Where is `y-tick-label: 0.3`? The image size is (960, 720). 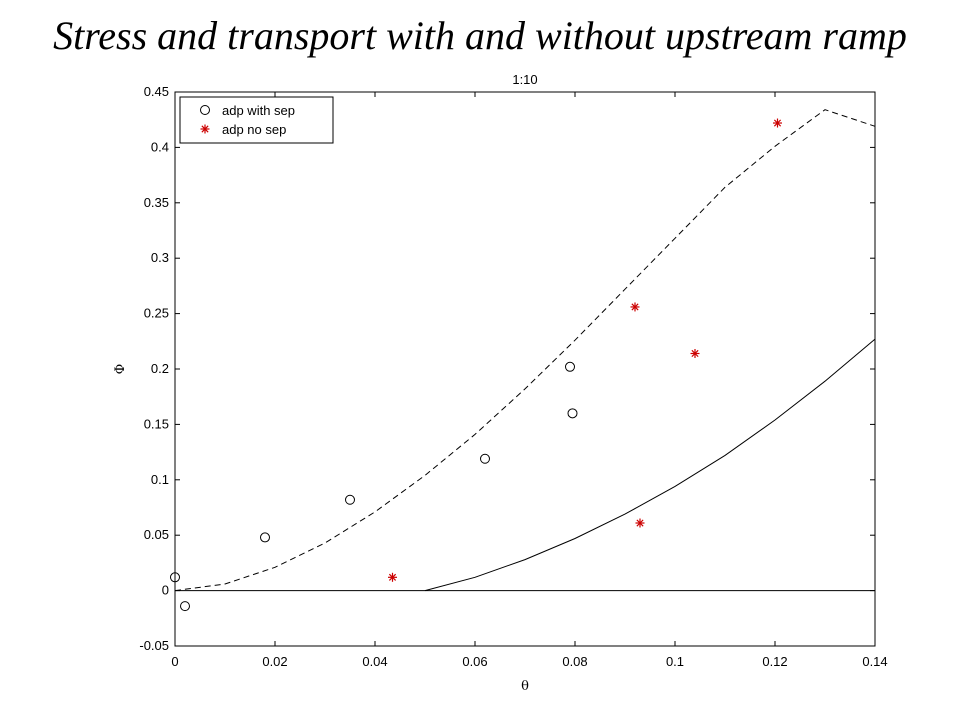
y-tick-label: 0.3 is located at coordinates (160, 257).